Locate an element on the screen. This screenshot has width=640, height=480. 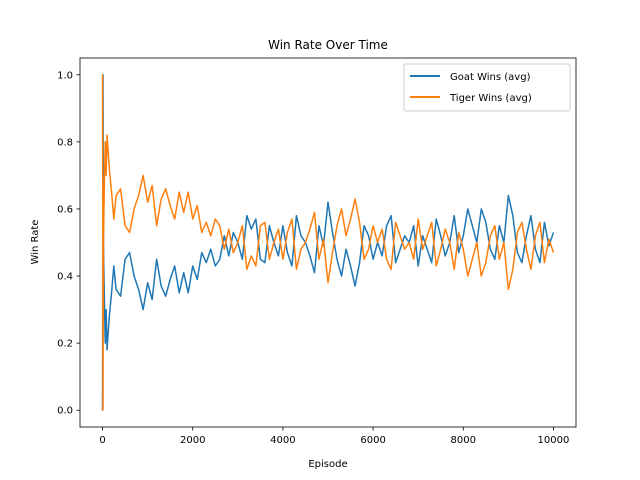
y-tick-label: 0.0 is located at coordinates (65, 411).